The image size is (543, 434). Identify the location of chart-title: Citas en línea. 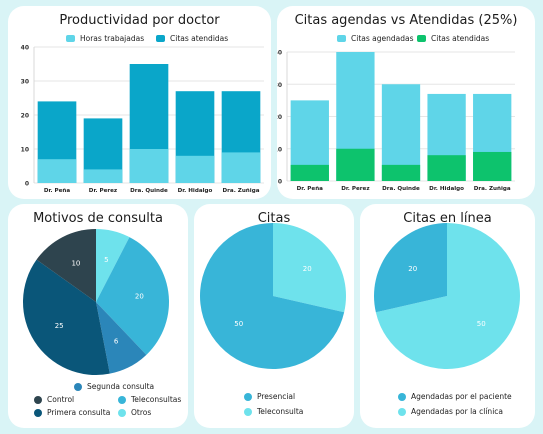
(447, 218).